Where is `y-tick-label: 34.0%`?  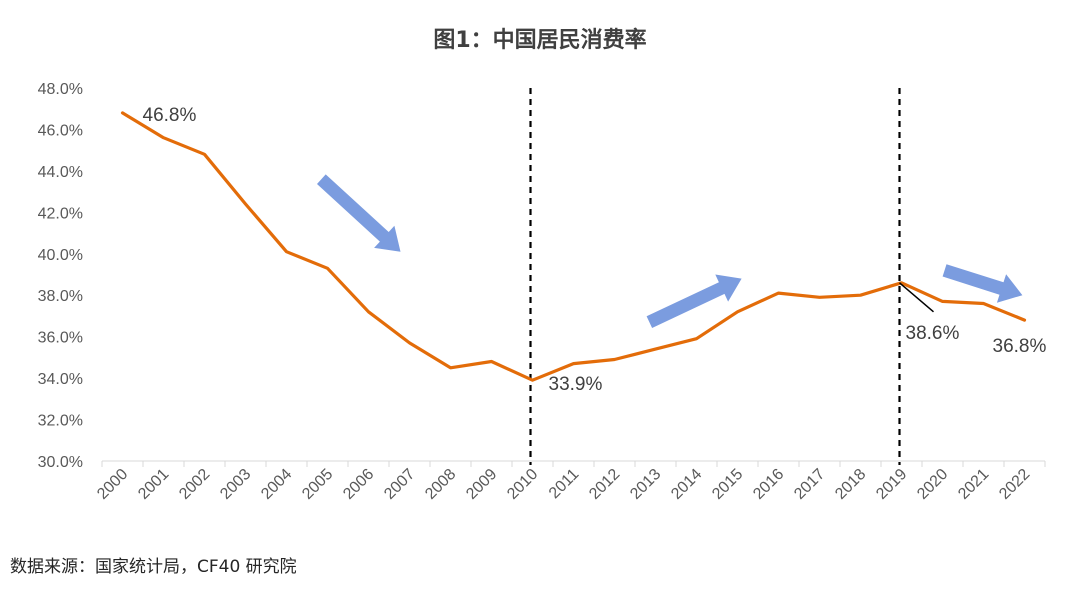 y-tick-label: 34.0% is located at coordinates (60, 379).